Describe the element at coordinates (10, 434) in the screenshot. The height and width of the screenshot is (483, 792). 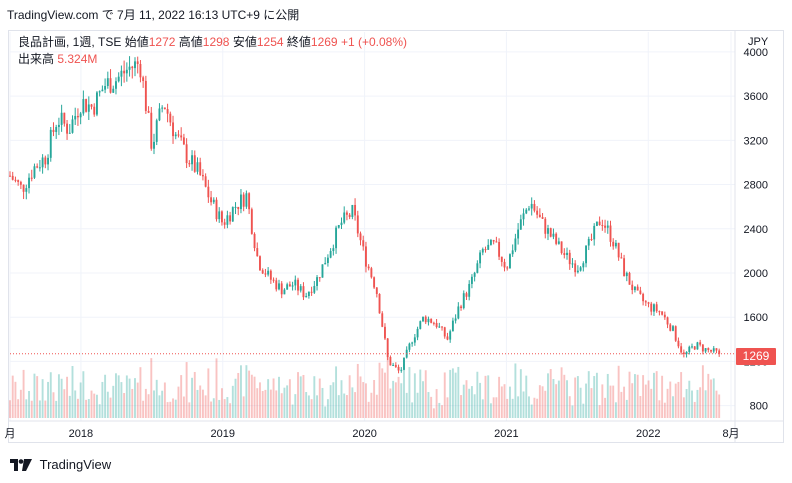
I see `x-tick-label: 月` at that location.